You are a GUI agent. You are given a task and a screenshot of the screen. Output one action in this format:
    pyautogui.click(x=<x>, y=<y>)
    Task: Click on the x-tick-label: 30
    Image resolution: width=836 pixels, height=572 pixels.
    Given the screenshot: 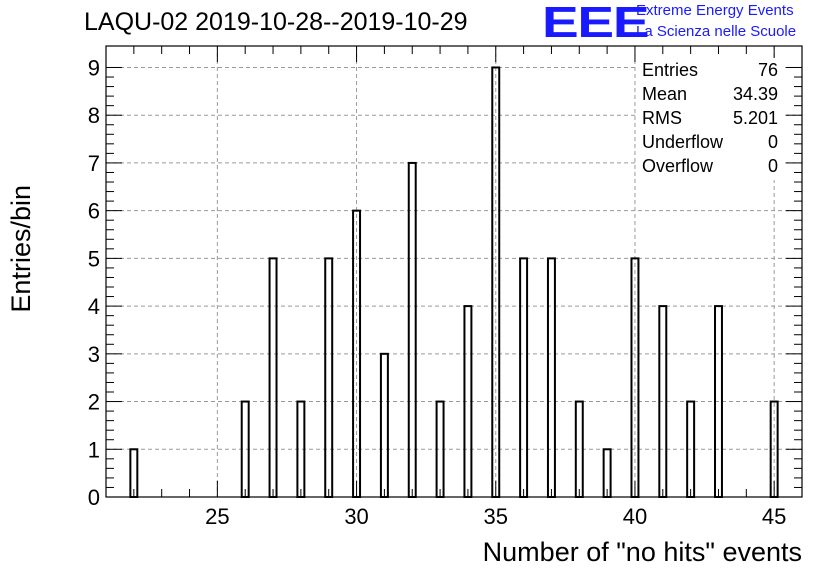 What is the action you would take?
    pyautogui.click(x=356, y=516)
    